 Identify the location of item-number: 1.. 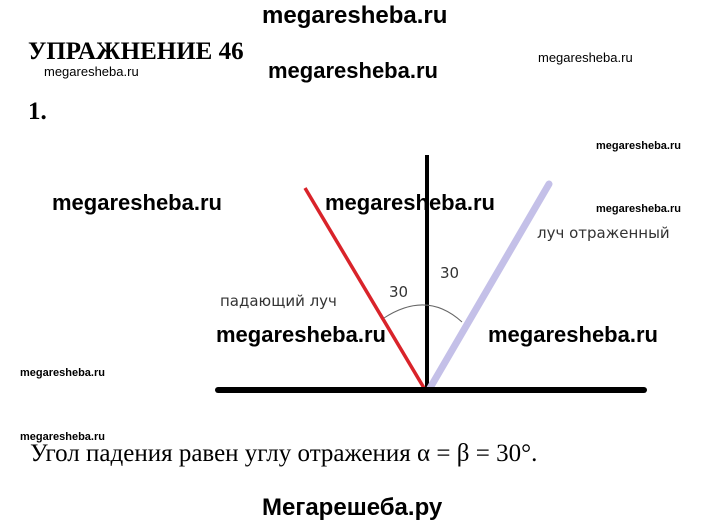
(37, 111).